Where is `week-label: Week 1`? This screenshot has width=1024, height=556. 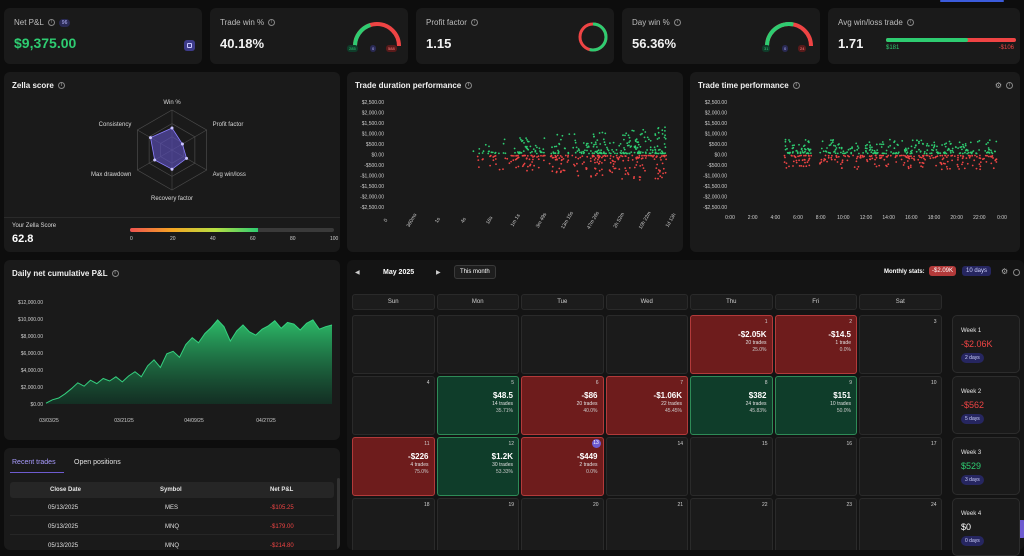
week-label: Week 1 is located at coordinates (971, 331).